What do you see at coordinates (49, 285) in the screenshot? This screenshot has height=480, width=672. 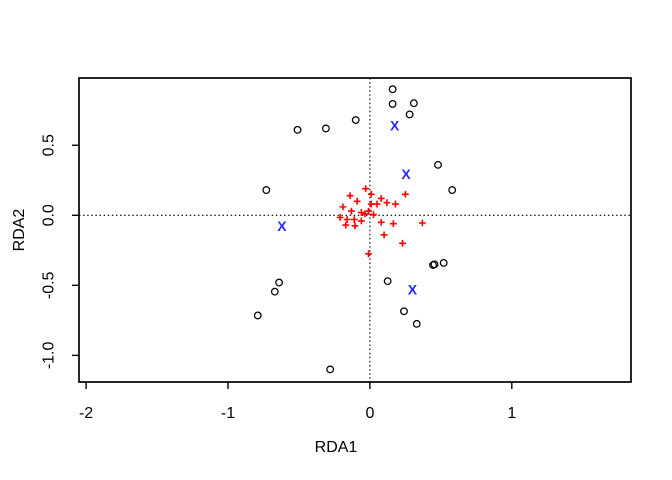 I see `y-tick-label: -0.5` at bounding box center [49, 285].